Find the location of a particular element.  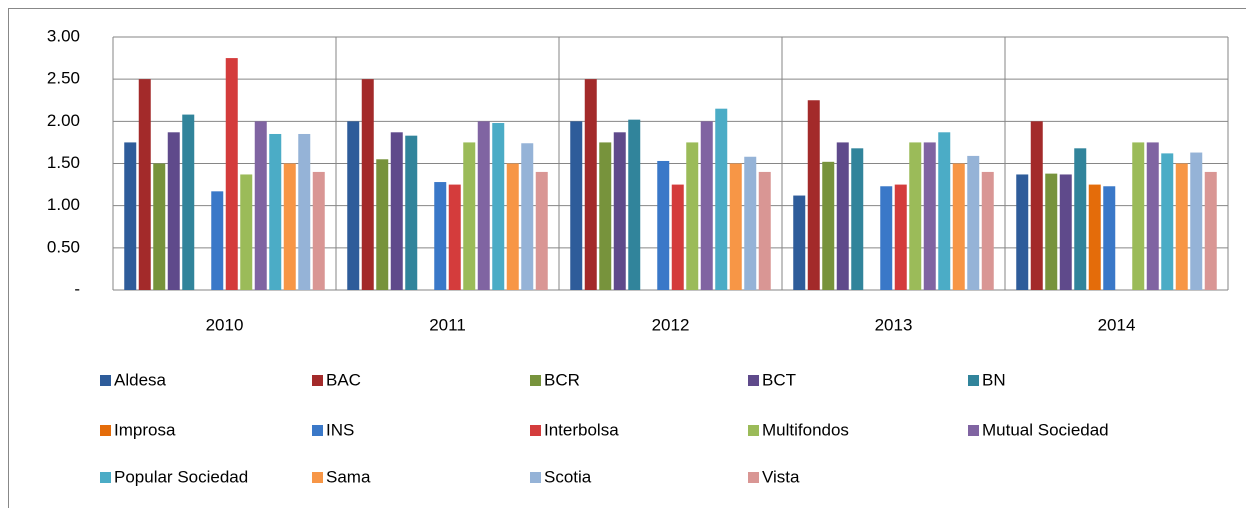

legend-label: Popular Sociedad is located at coordinates (181, 476).